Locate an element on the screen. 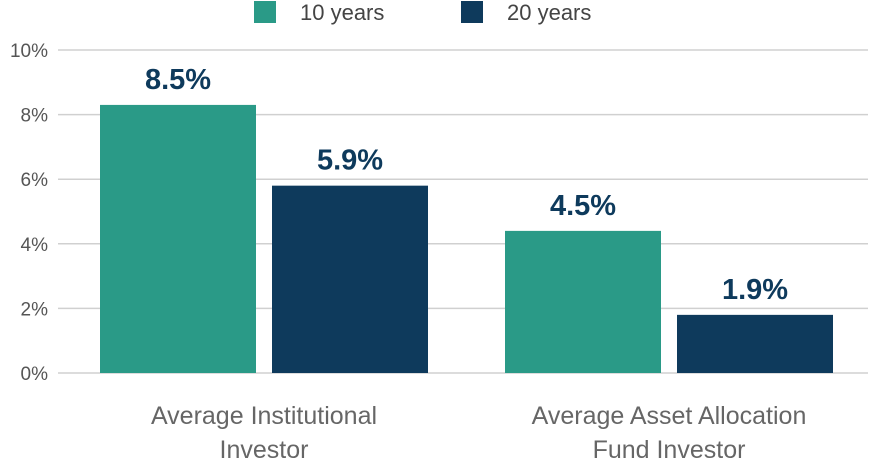  y-tick-label: 2% is located at coordinates (35, 309).